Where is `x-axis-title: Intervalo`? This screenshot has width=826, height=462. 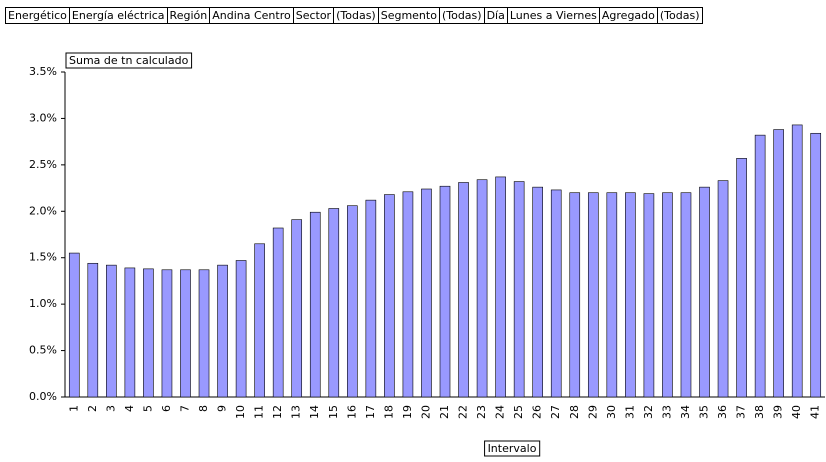 x-axis-title: Intervalo is located at coordinates (512, 448).